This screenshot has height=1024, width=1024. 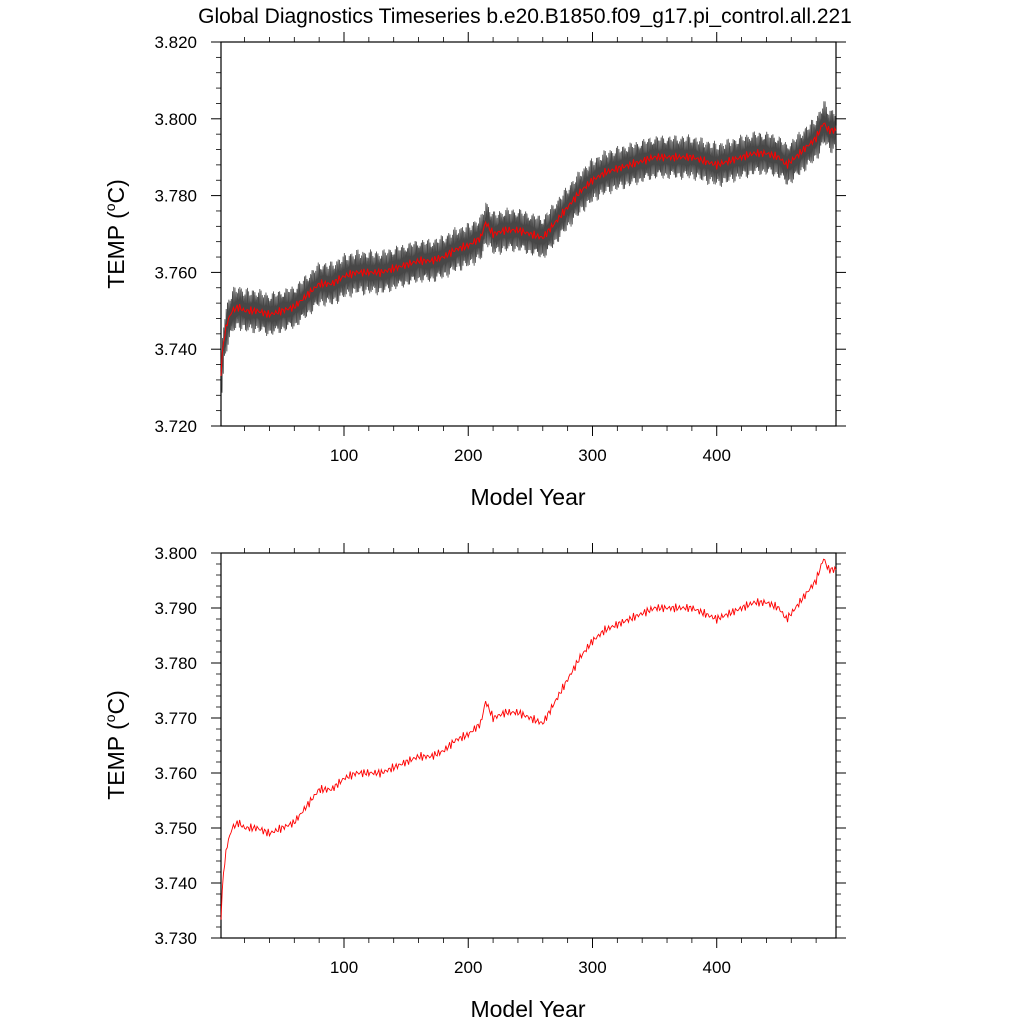 I want to click on y-tick-label: 3.790, so click(x=175, y=608).